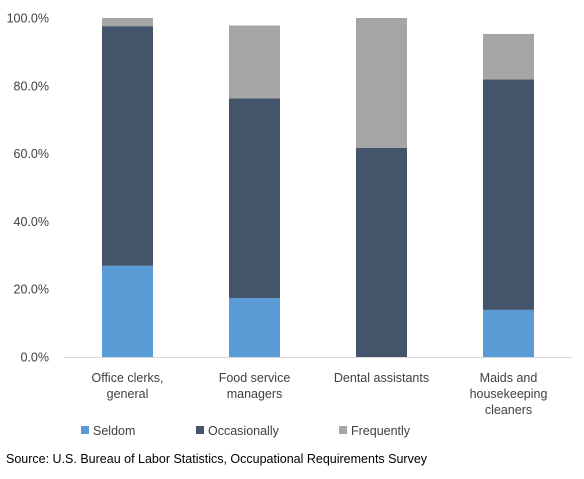 This screenshot has width=584, height=479. What do you see at coordinates (114, 431) in the screenshot?
I see `legend-label: Seldom` at bounding box center [114, 431].